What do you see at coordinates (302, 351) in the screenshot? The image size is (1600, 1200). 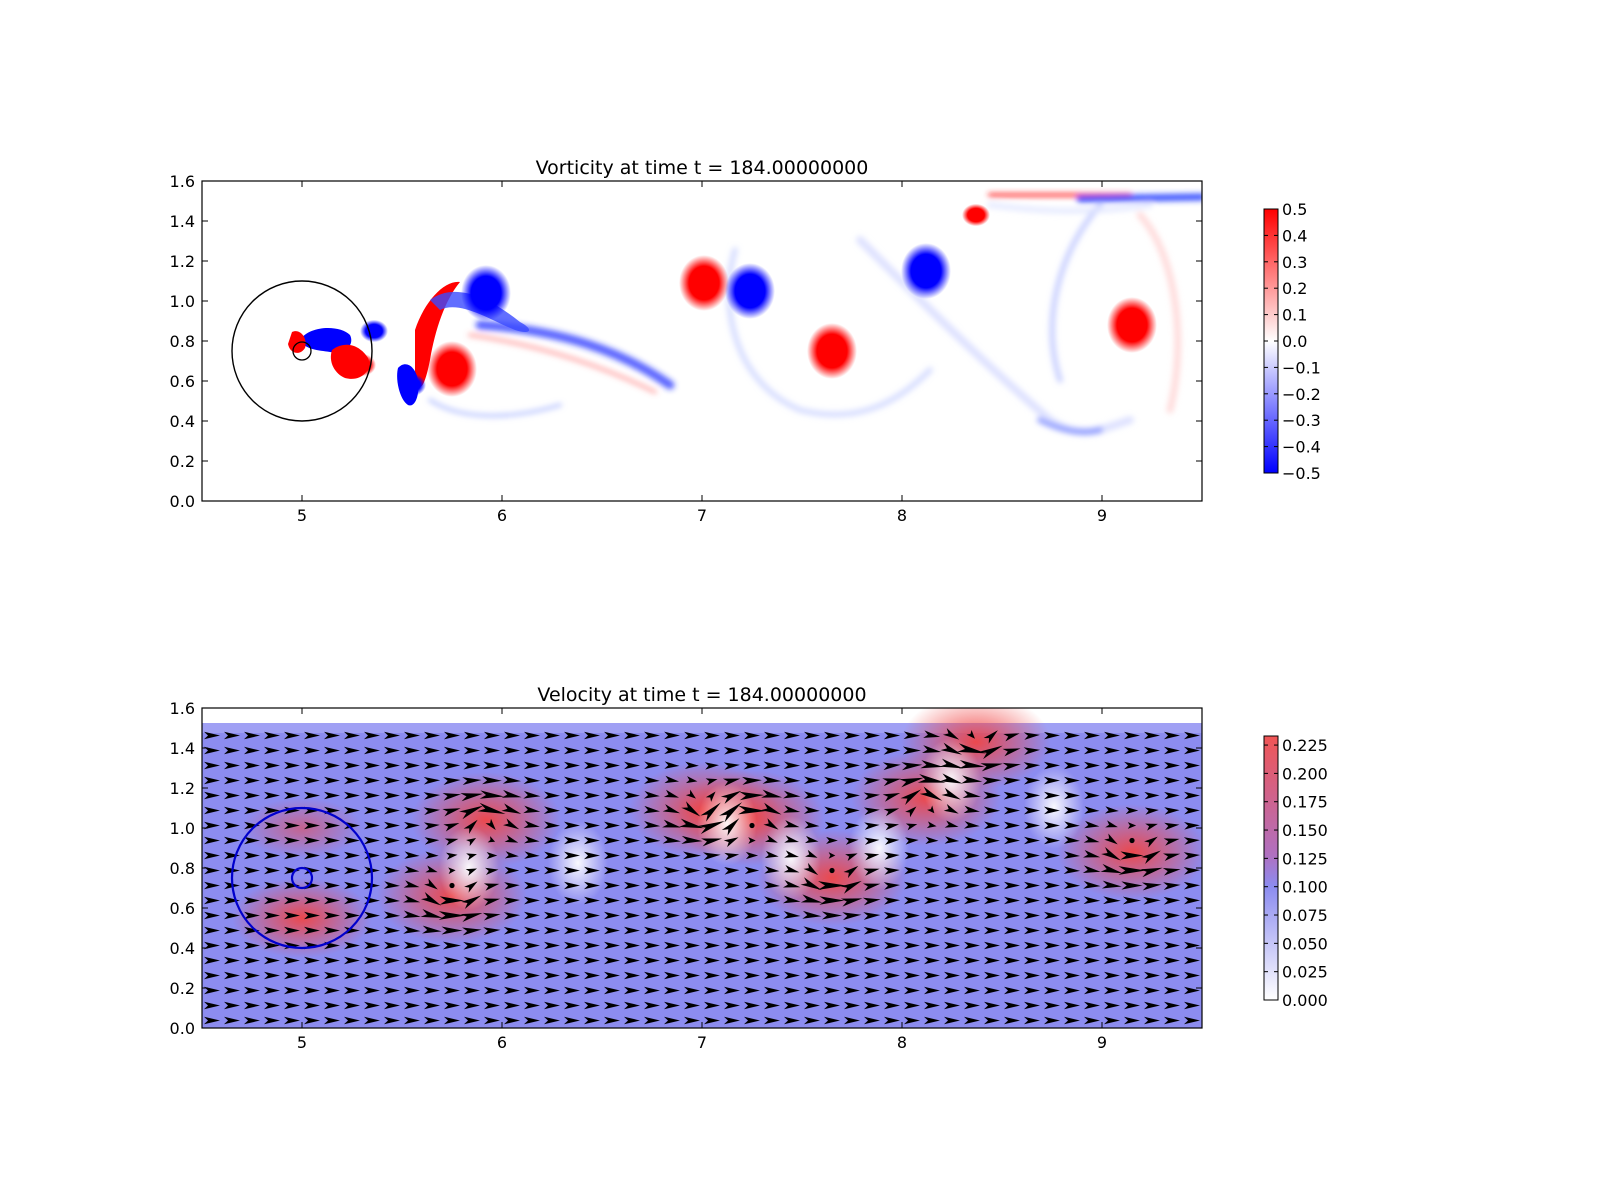 I see `vorticity-annotations` at bounding box center [302, 351].